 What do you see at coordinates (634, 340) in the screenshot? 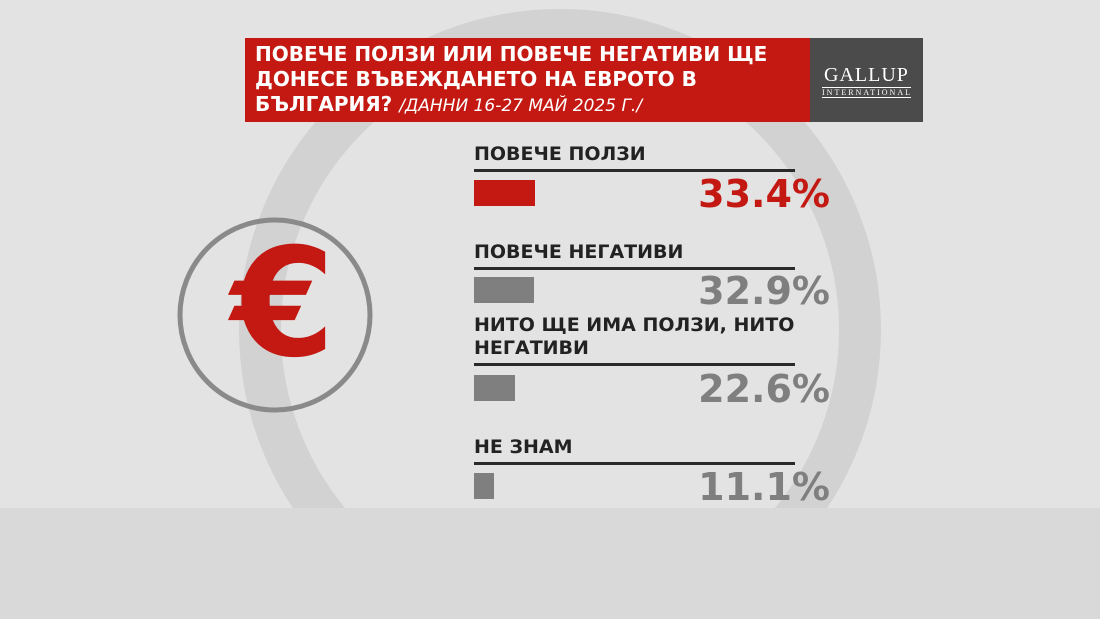
I see `category-label: НИТО ЩЕ ИМА ПОЛЗИ, НИТО НЕГАТИВИ` at bounding box center [634, 340].